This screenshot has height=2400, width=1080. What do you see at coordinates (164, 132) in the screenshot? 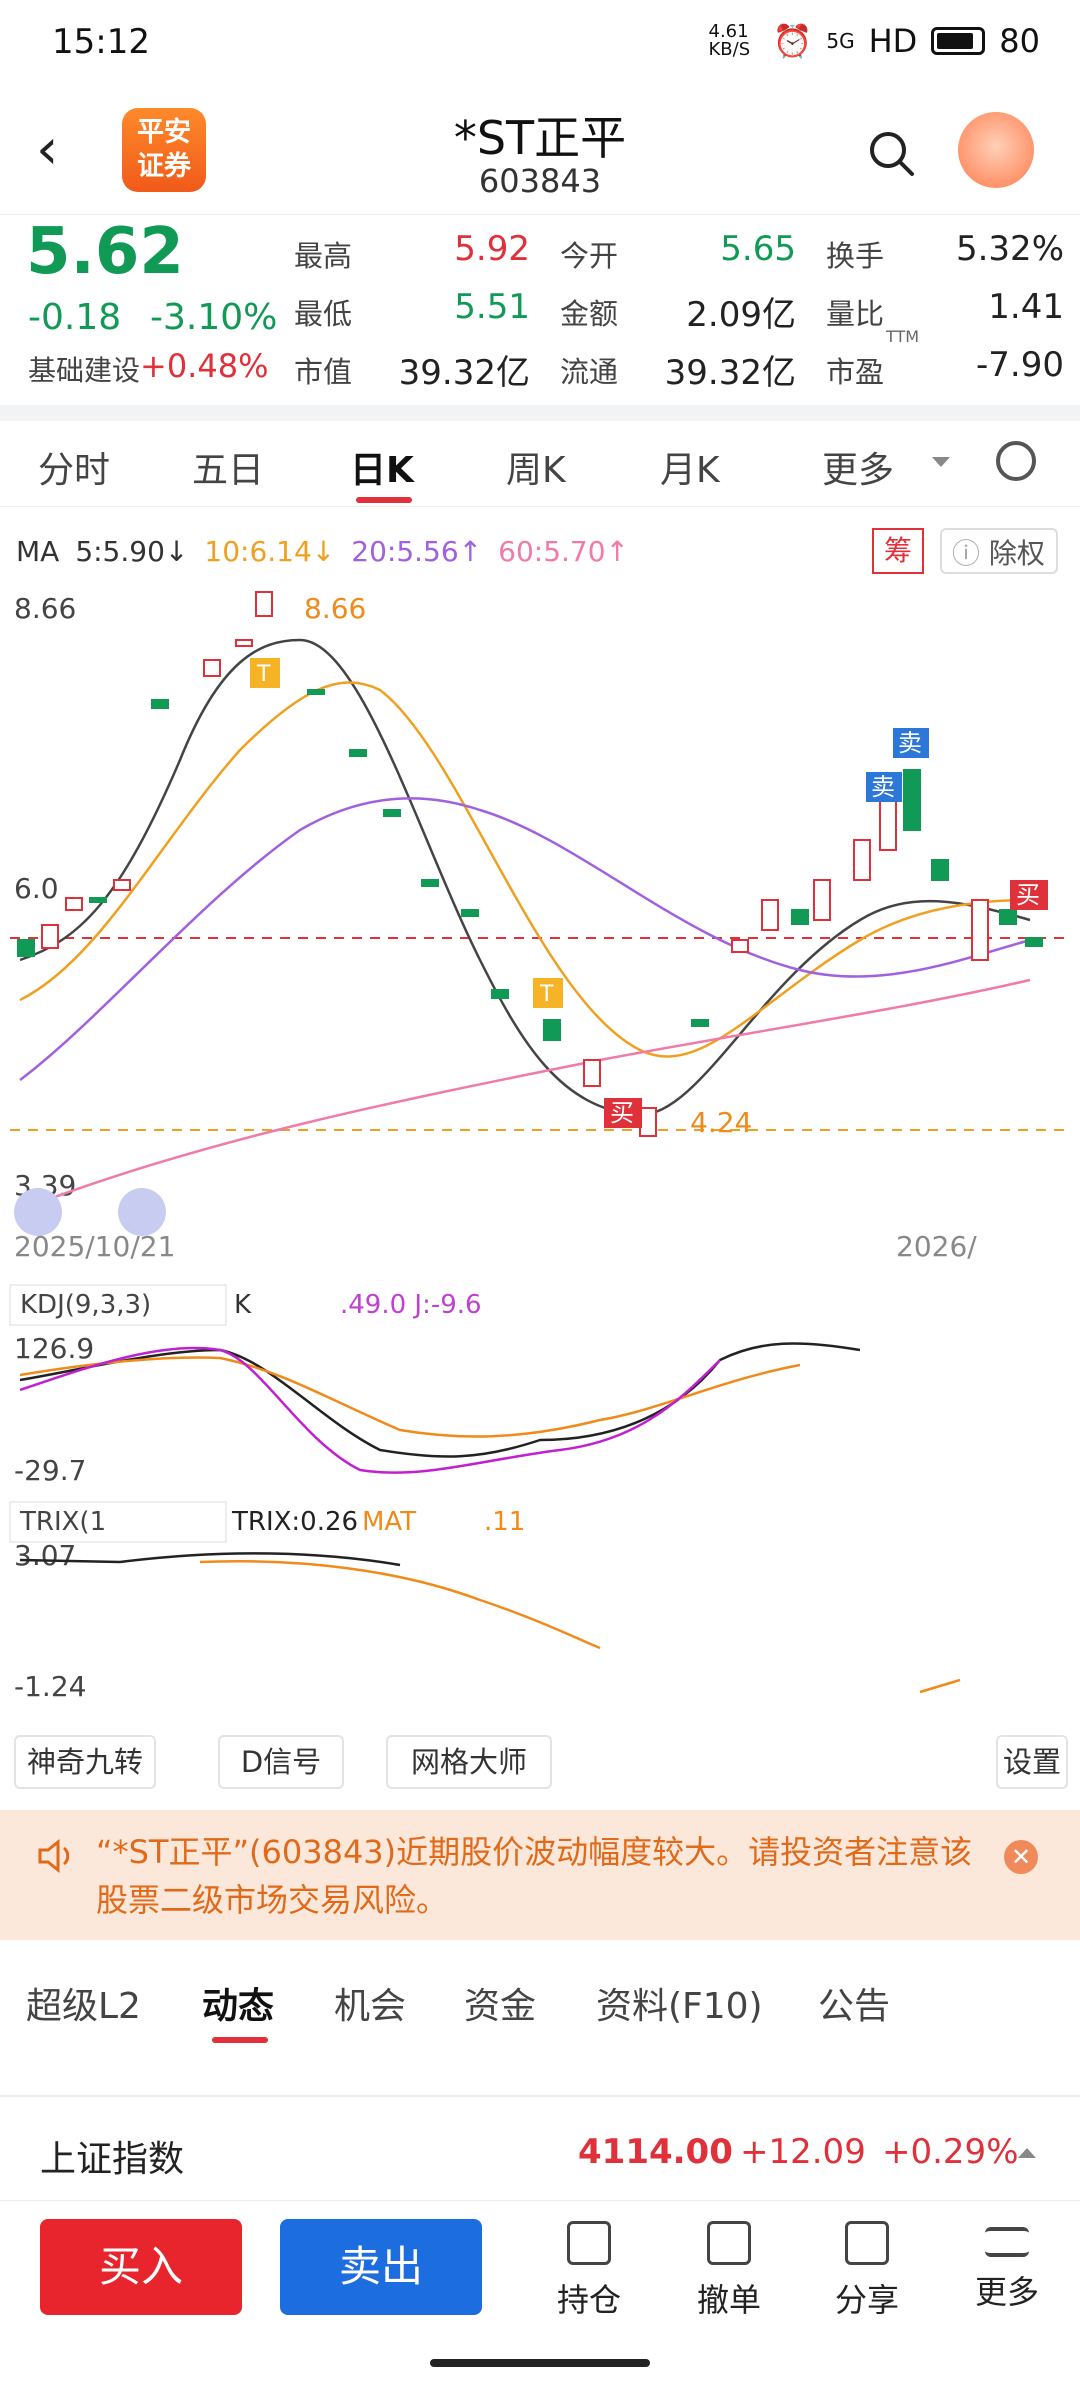
I see `logo-line1: 平安` at bounding box center [164, 132].